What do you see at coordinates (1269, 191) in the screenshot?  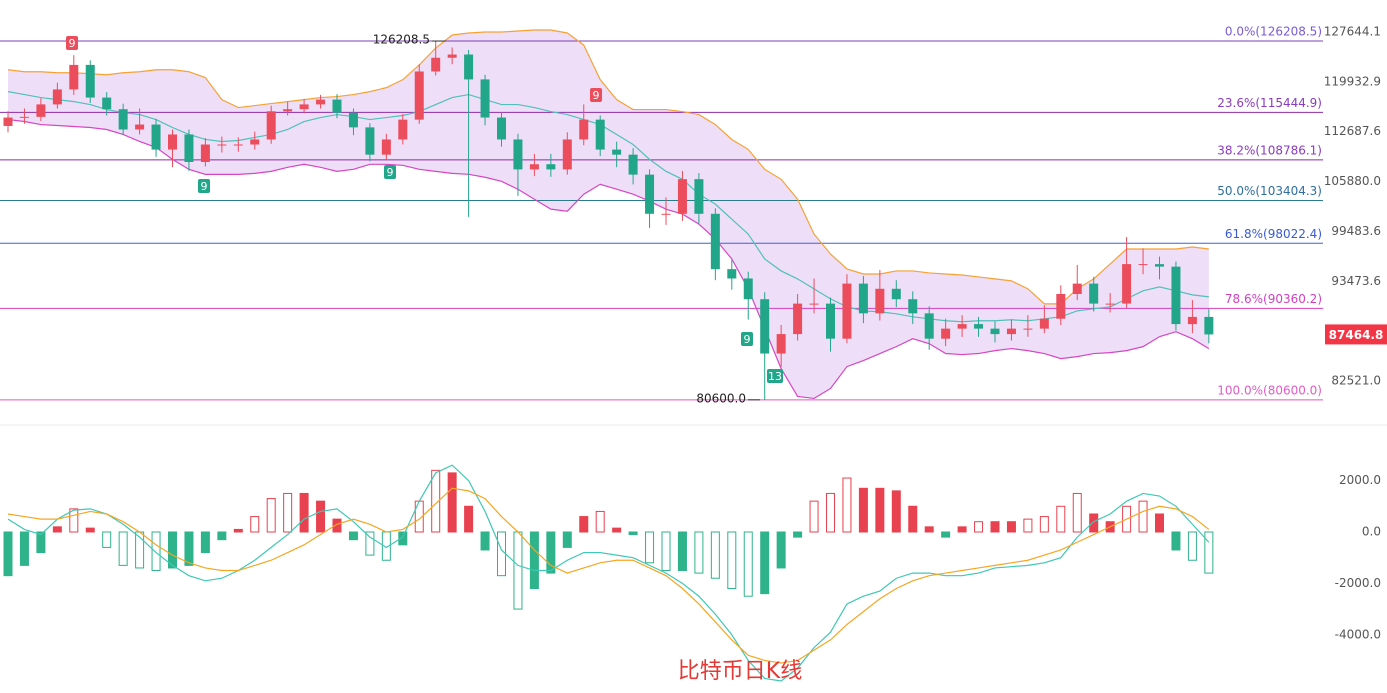 I see `fib-label: 50.0%(103404.3)` at bounding box center [1269, 191].